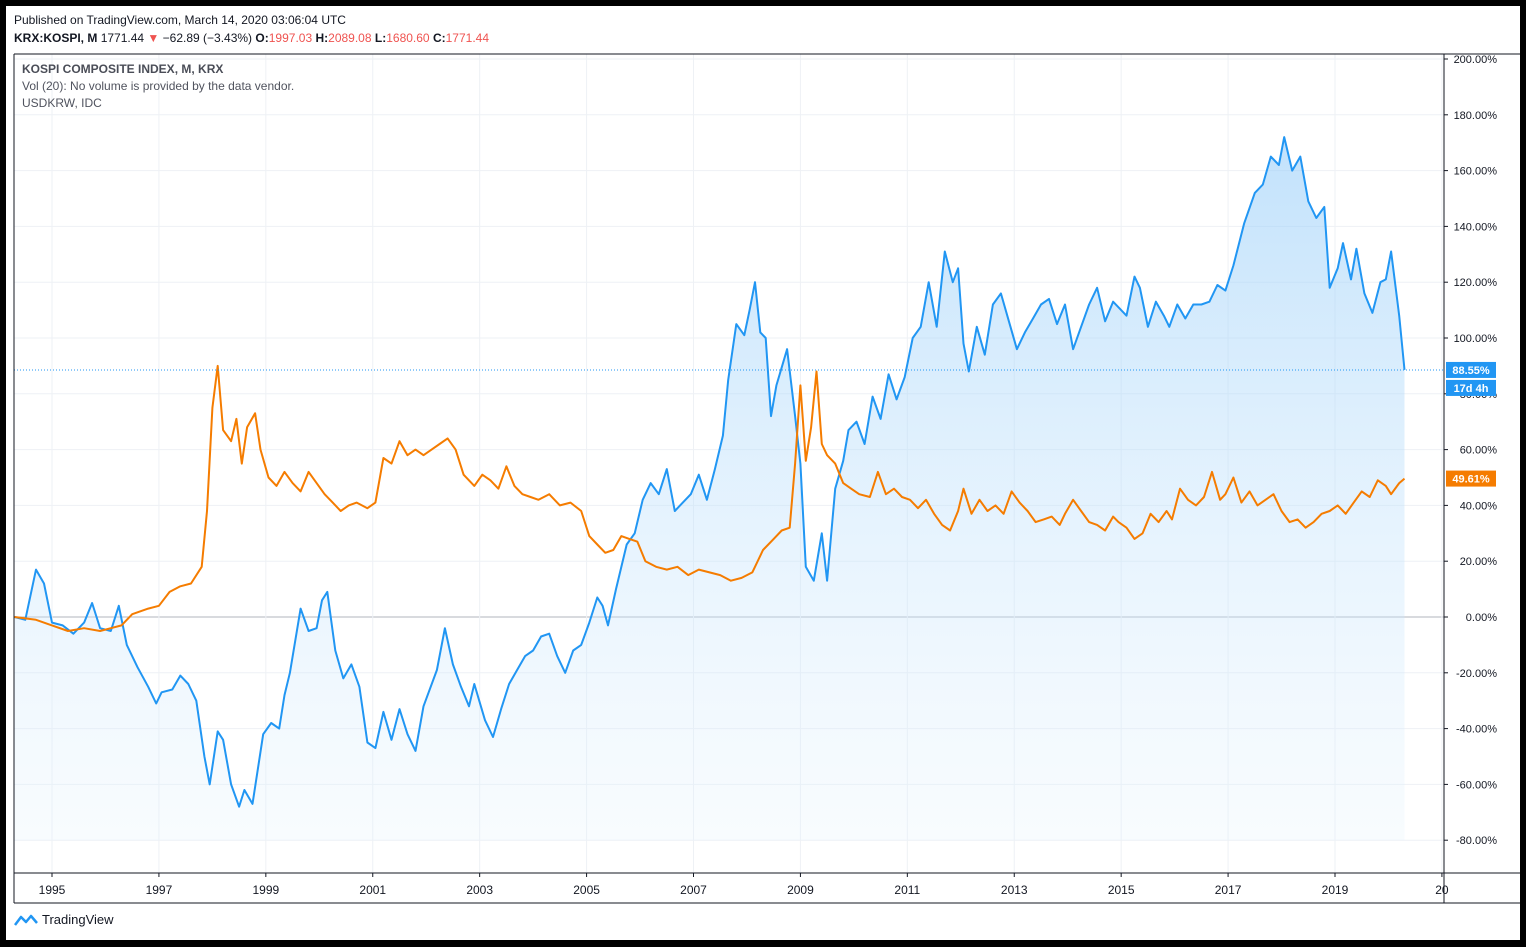 The width and height of the screenshot is (1526, 947). I want to click on usdkrw-last-badge: 49.61%, so click(1471, 480).